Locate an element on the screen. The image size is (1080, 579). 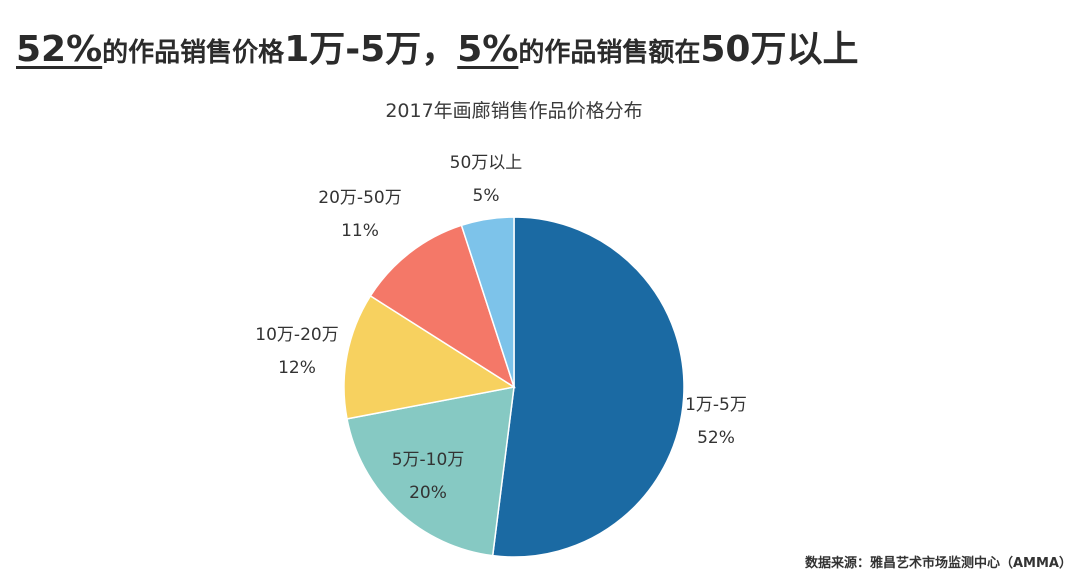
slice-label-5: 50万以上 is located at coordinates (486, 163).